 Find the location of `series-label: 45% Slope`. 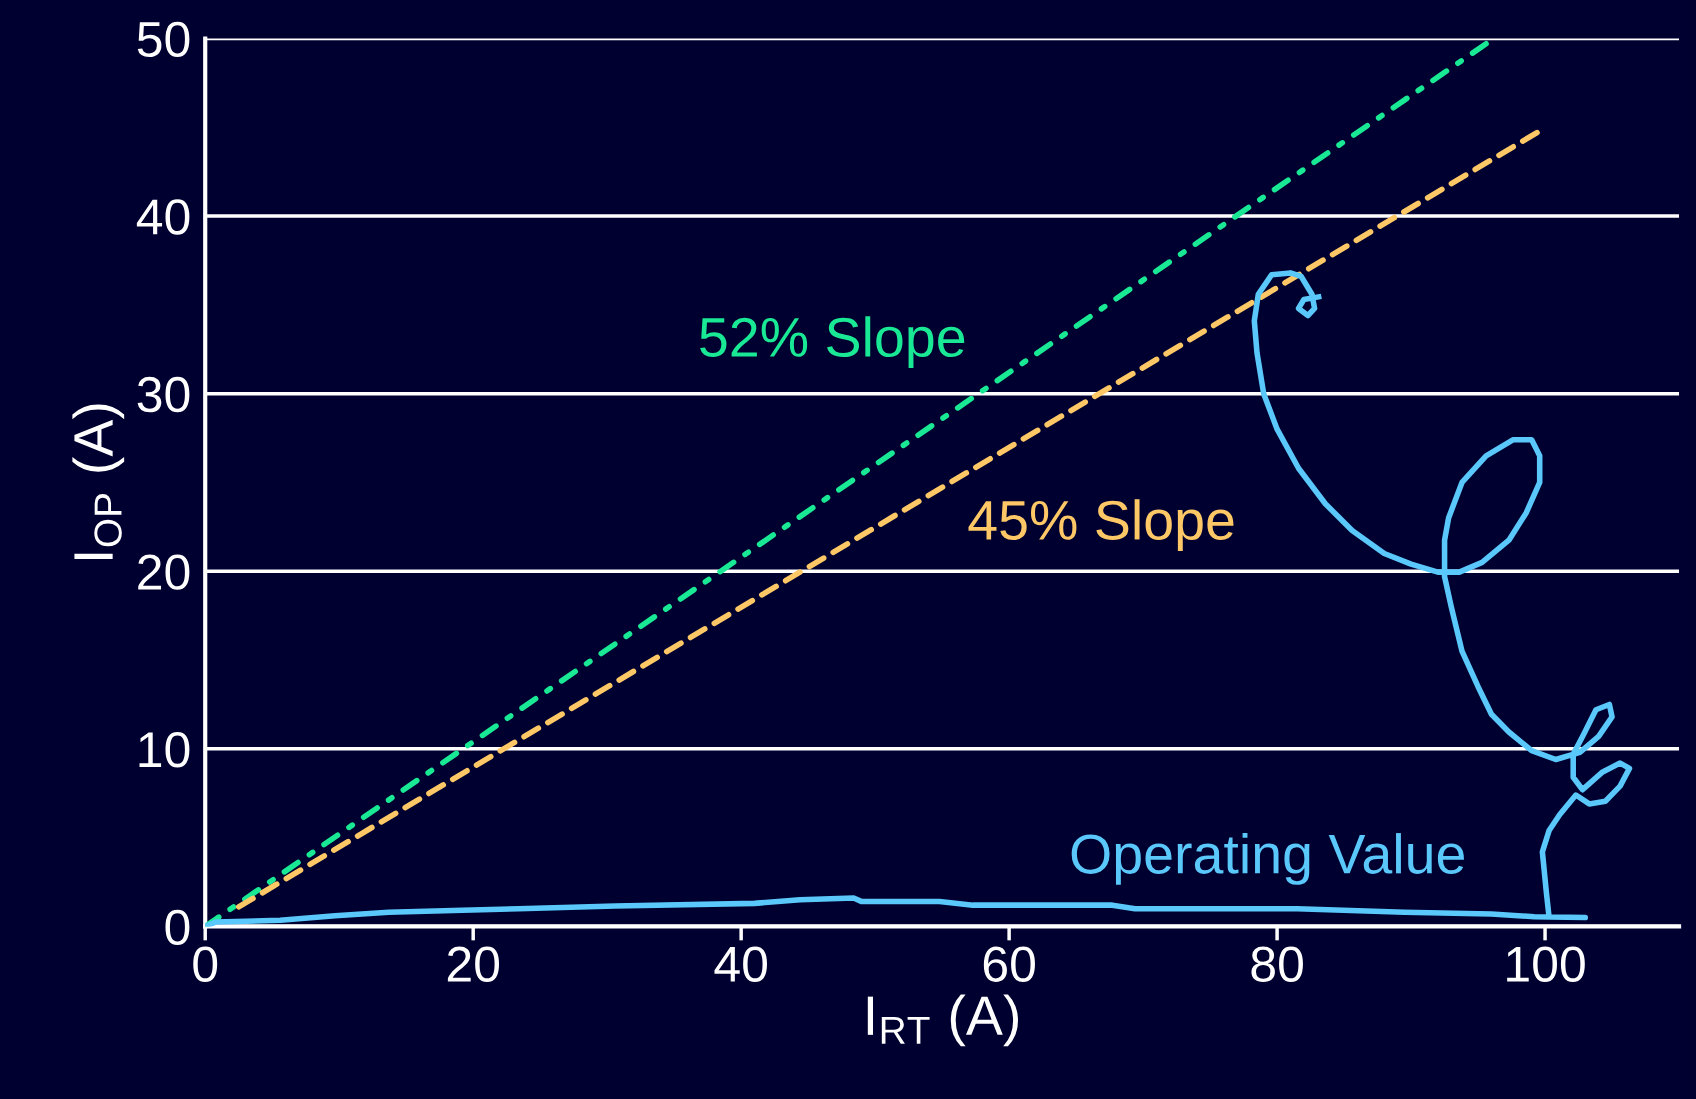

series-label: 45% Slope is located at coordinates (1101, 525).